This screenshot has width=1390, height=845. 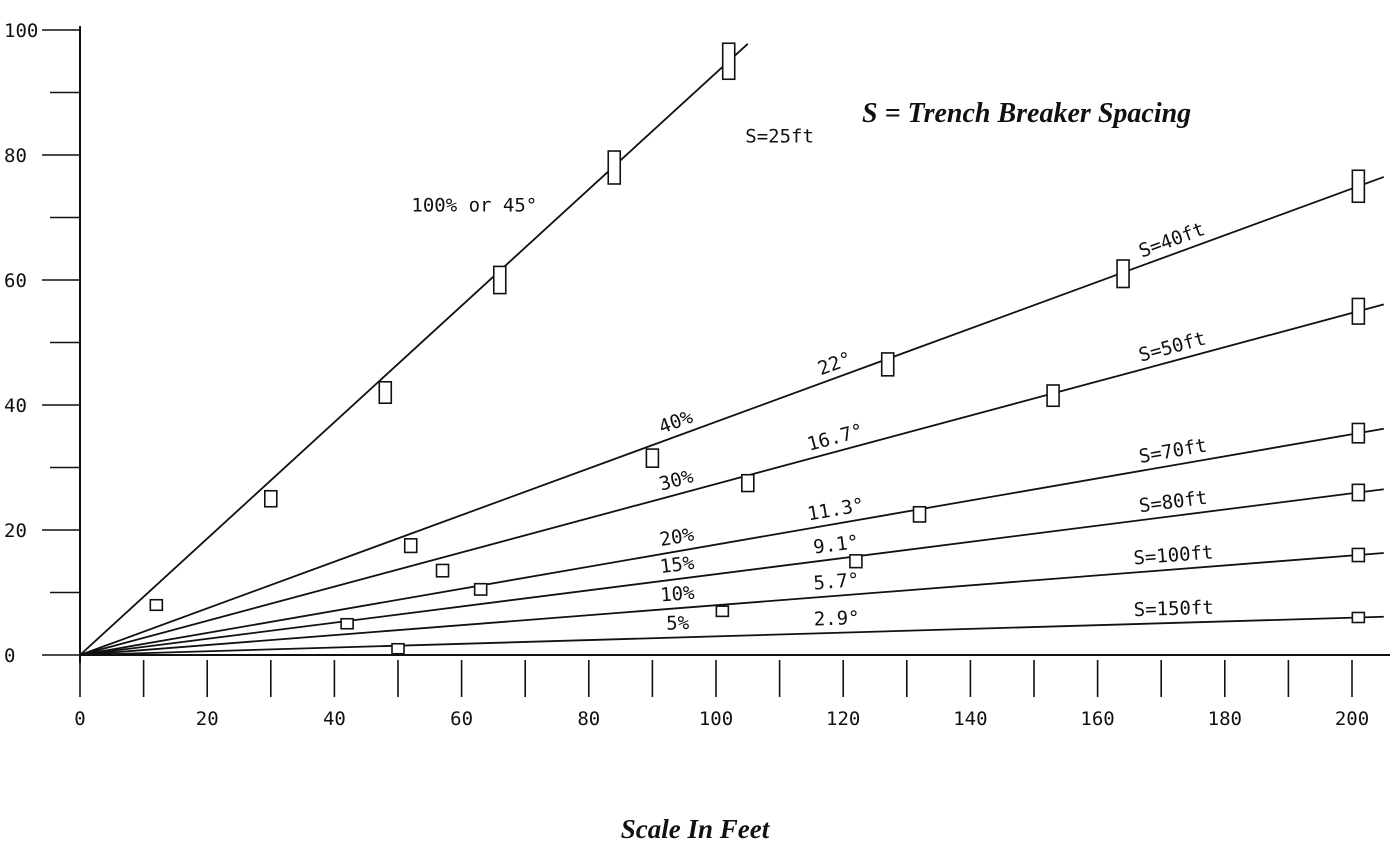 I want to click on x-tick-label: 180, so click(x=1225, y=719).